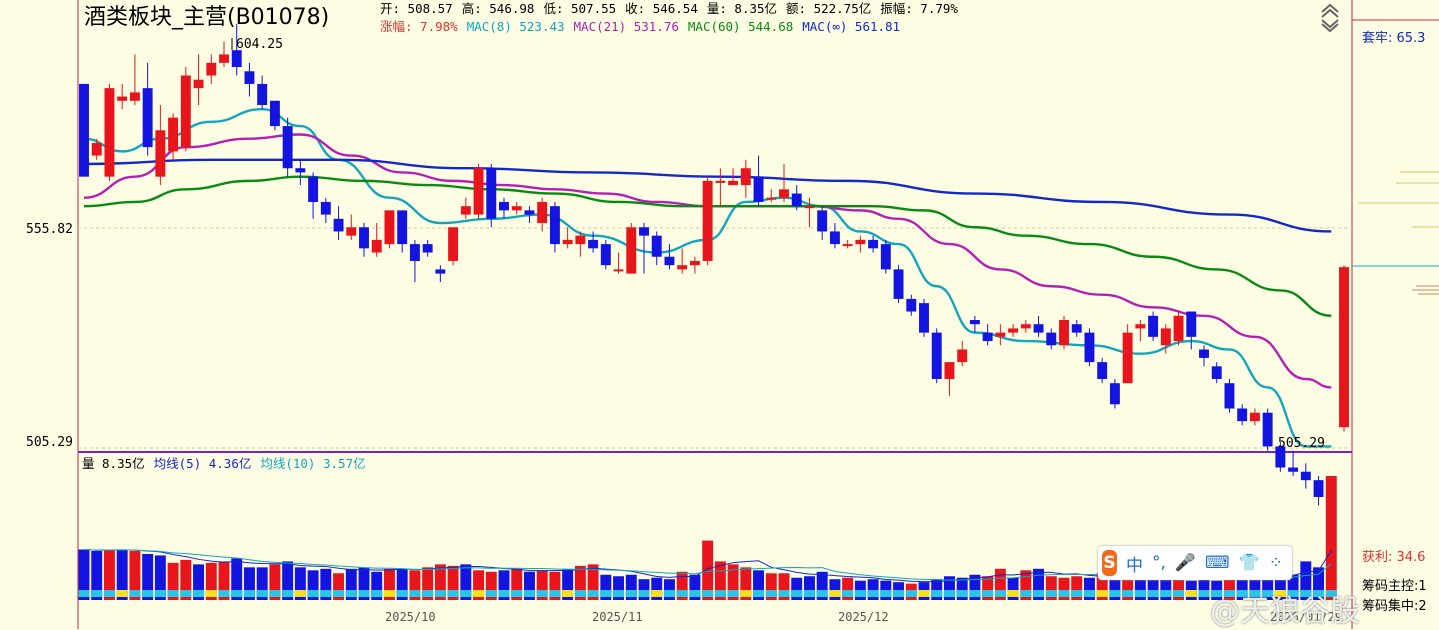  What do you see at coordinates (1330, 26) in the screenshot?
I see `scroll-down-icon` at bounding box center [1330, 26].